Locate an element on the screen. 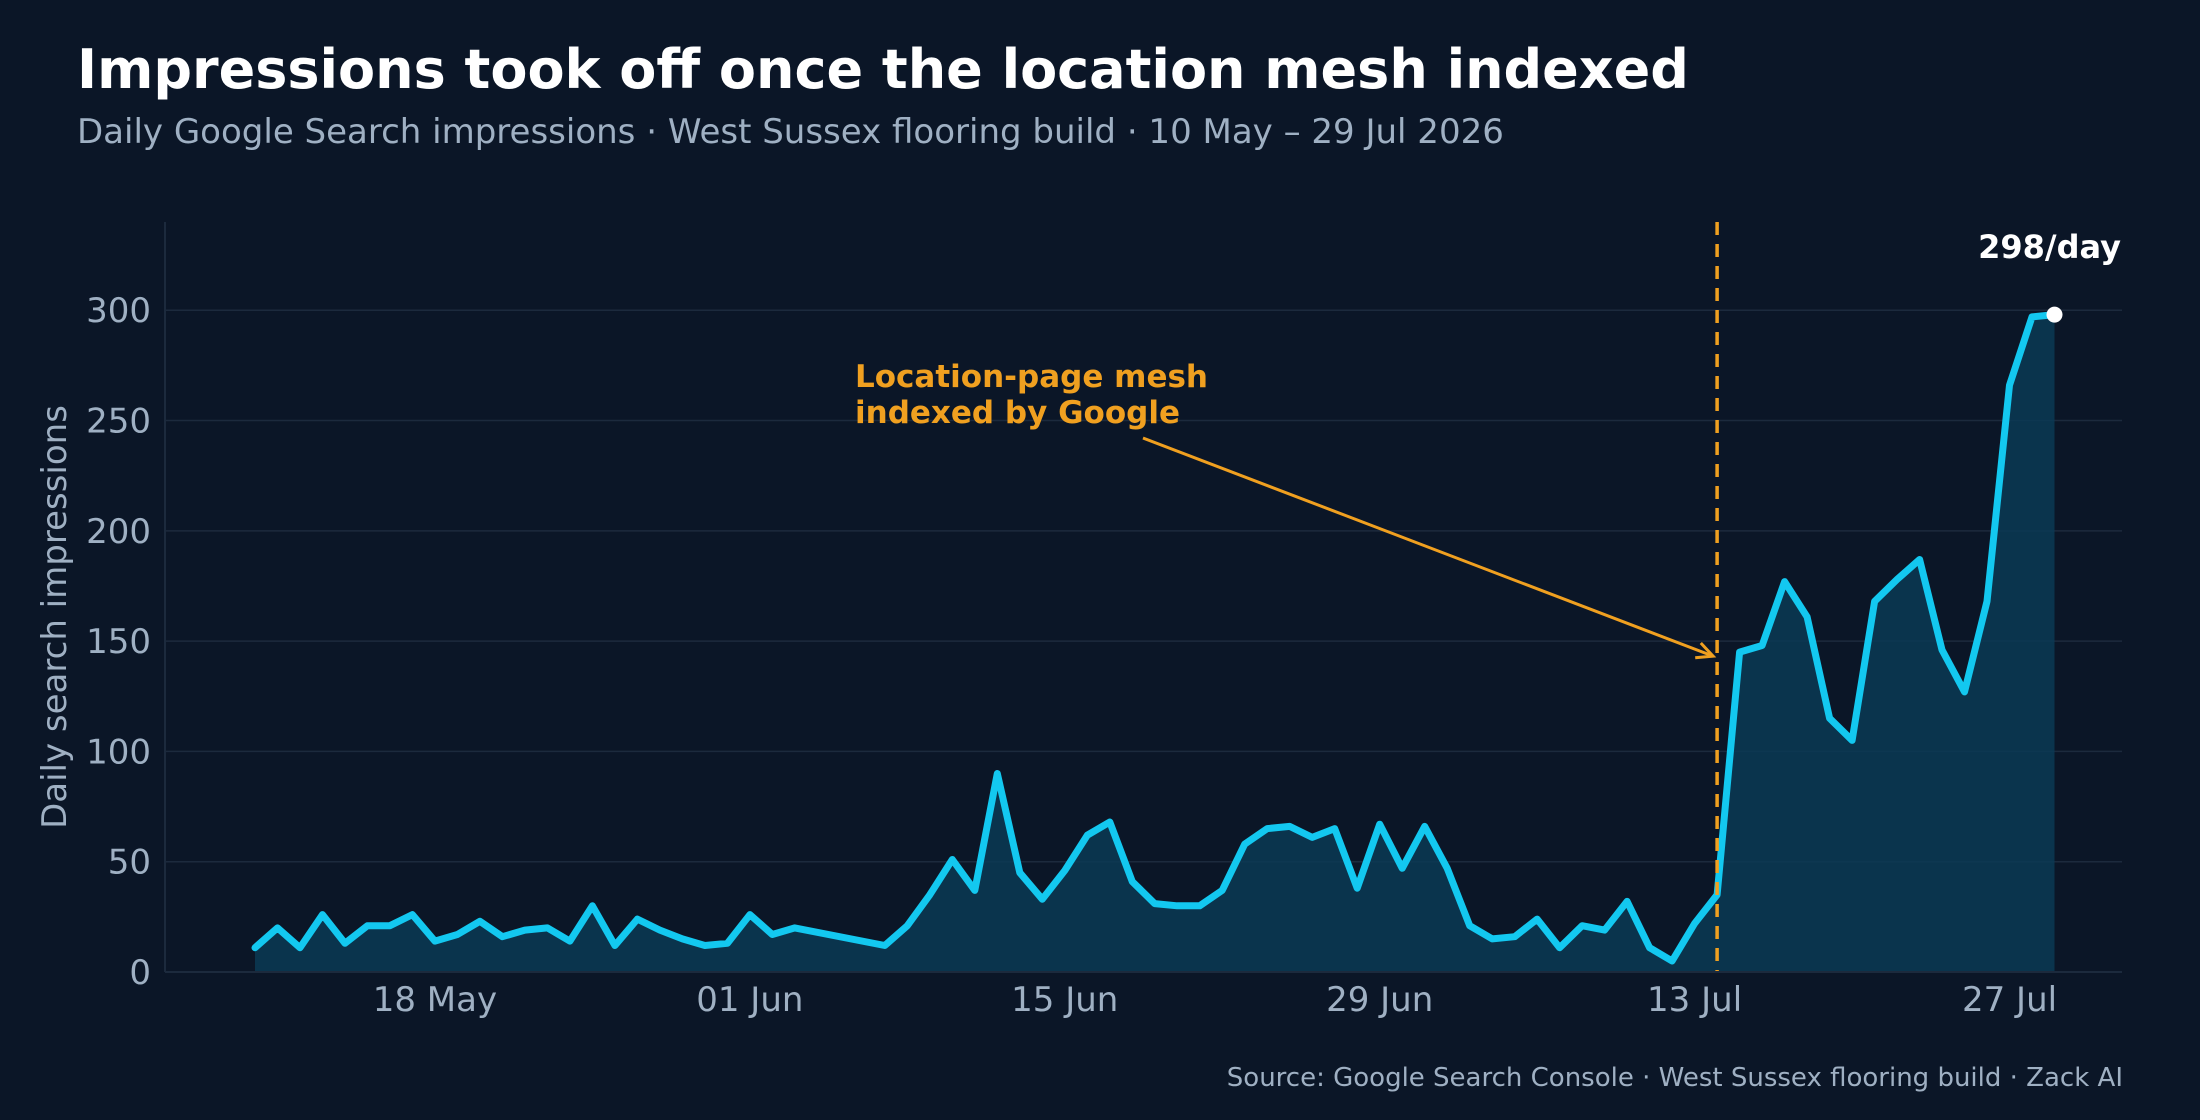 The height and width of the screenshot is (1120, 2200). y-tick-label: 300 is located at coordinates (118, 311).